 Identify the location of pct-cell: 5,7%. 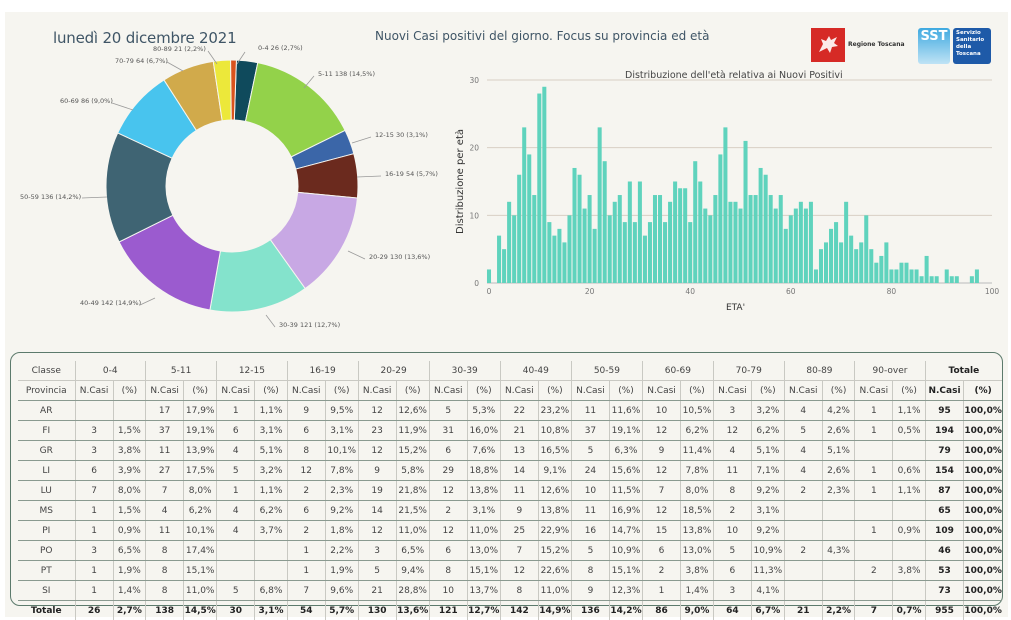
(341, 610).